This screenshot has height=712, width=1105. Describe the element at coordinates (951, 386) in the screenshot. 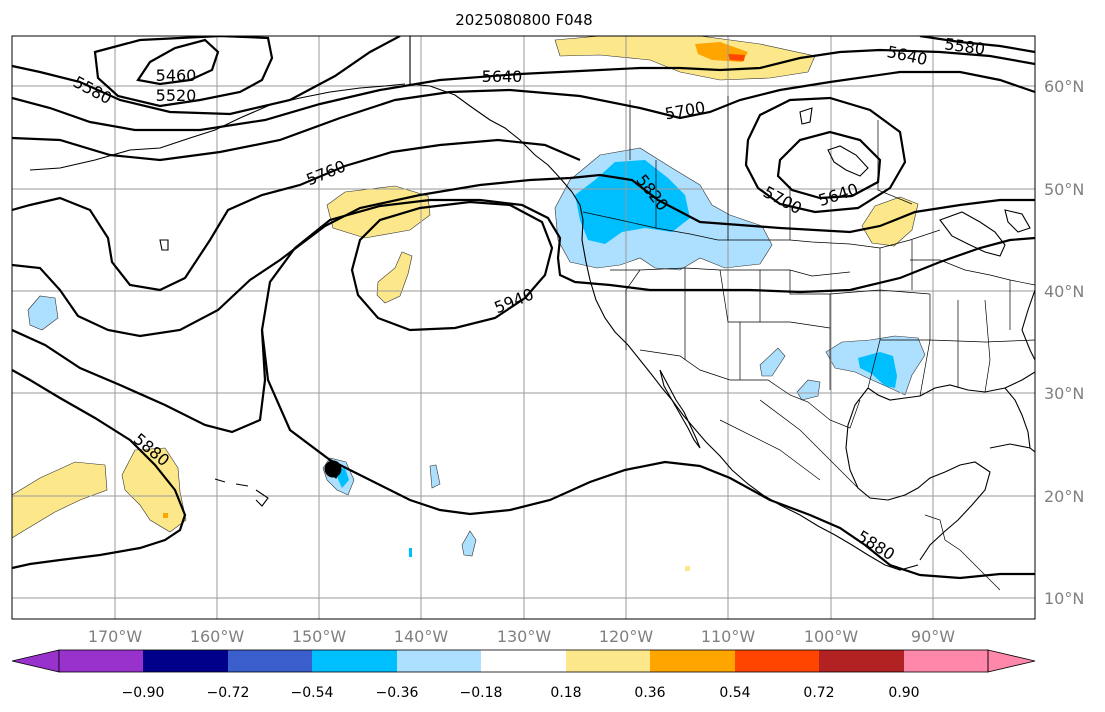

I see `gulf-of-mexico` at that location.